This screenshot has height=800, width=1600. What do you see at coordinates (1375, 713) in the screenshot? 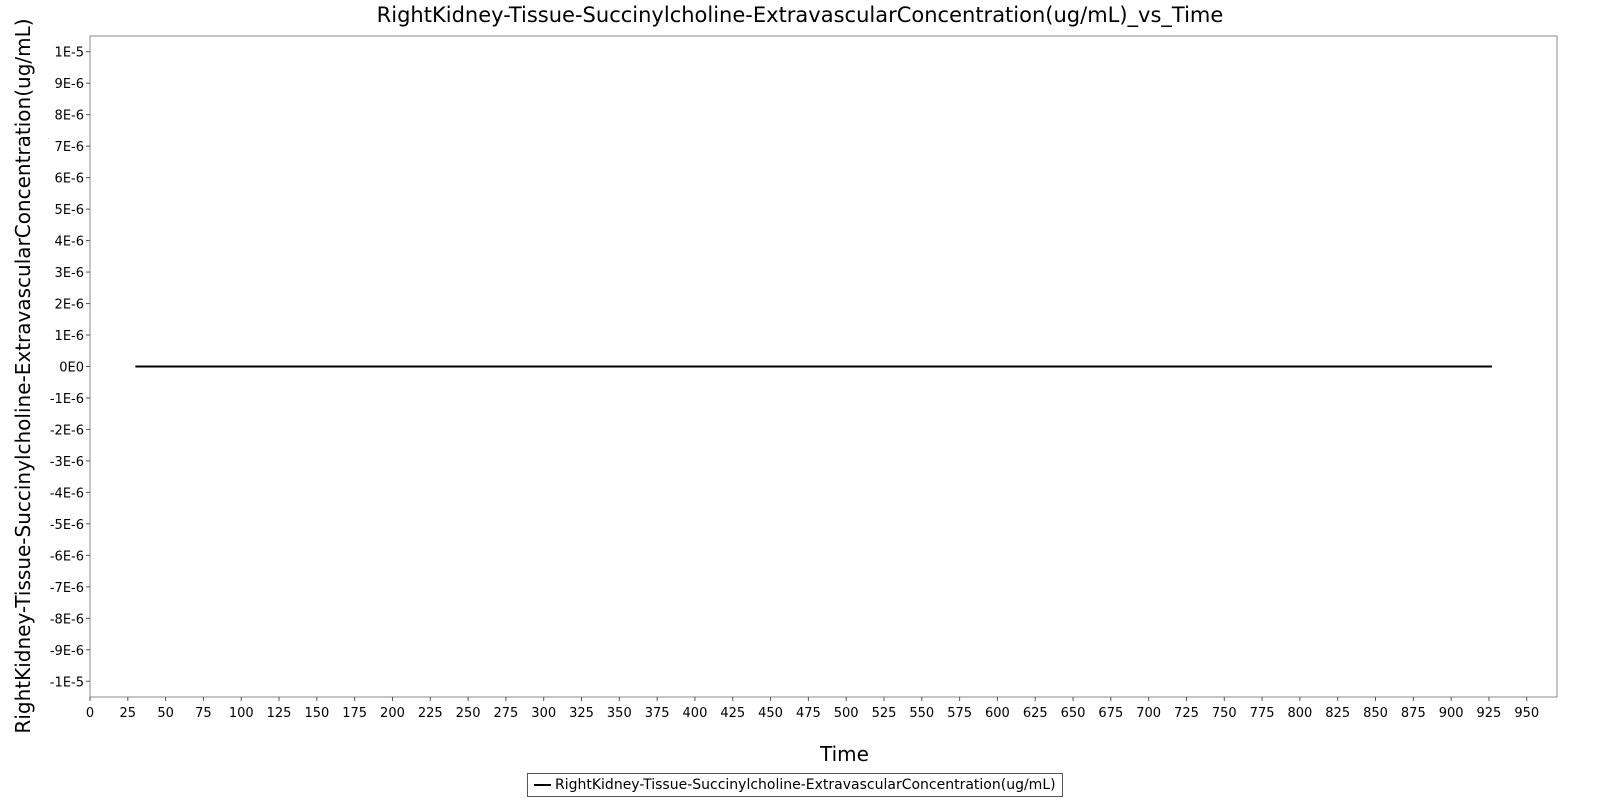
I see `x-tick-label: 850` at bounding box center [1375, 713].